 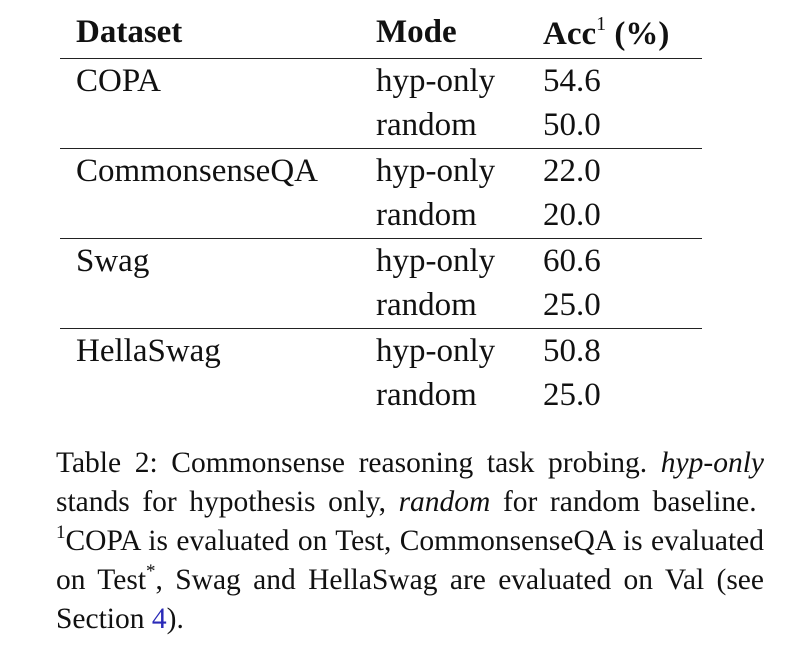 I want to click on dataset-cell: CommonsenseQA, so click(x=197, y=170).